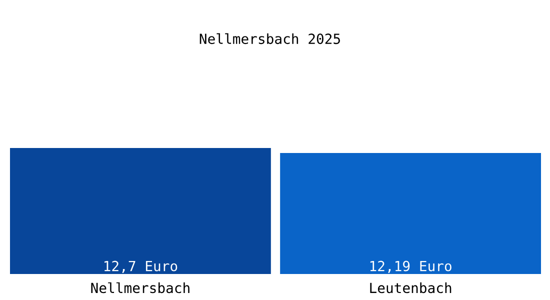 The height and width of the screenshot is (300, 550). What do you see at coordinates (141, 267) in the screenshot?
I see `data-label: 12,7 Euro` at bounding box center [141, 267].